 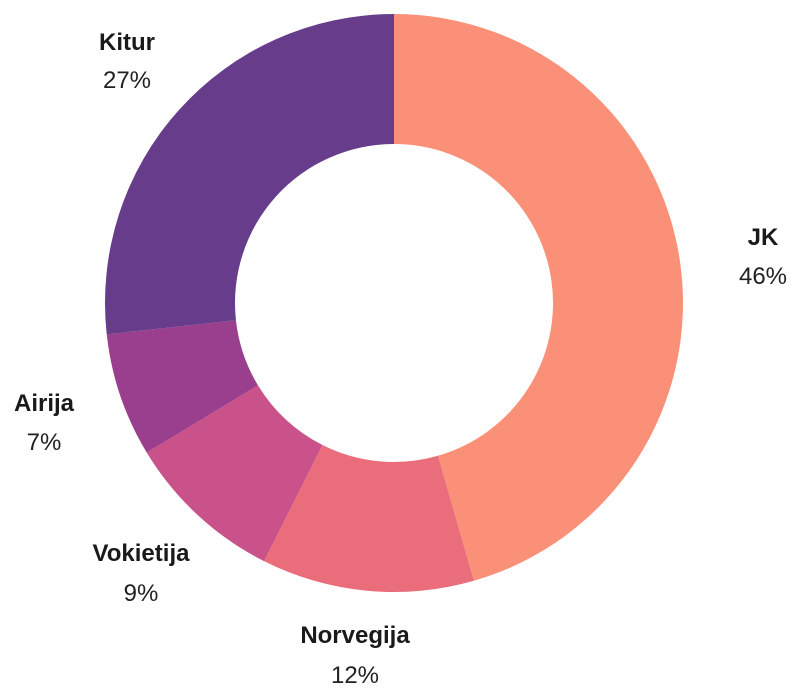 I want to click on slice-value-airija: 7%, so click(x=44, y=442).